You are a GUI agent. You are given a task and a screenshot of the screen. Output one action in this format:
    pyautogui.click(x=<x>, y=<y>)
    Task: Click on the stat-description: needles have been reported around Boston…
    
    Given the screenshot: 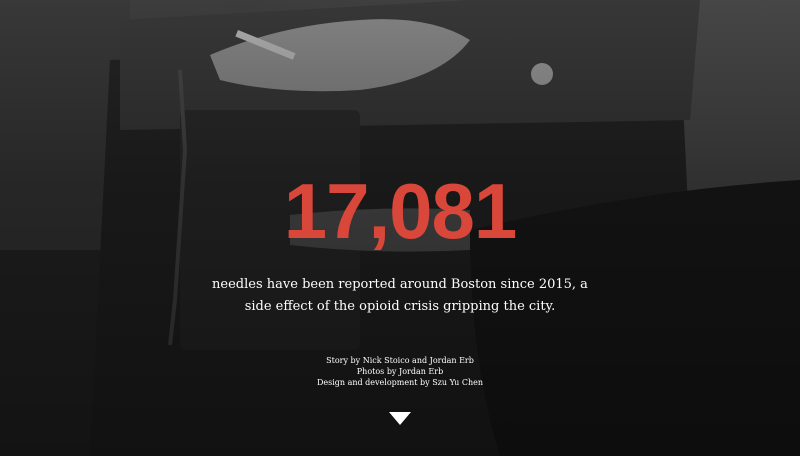 What is the action you would take?
    pyautogui.click(x=400, y=295)
    